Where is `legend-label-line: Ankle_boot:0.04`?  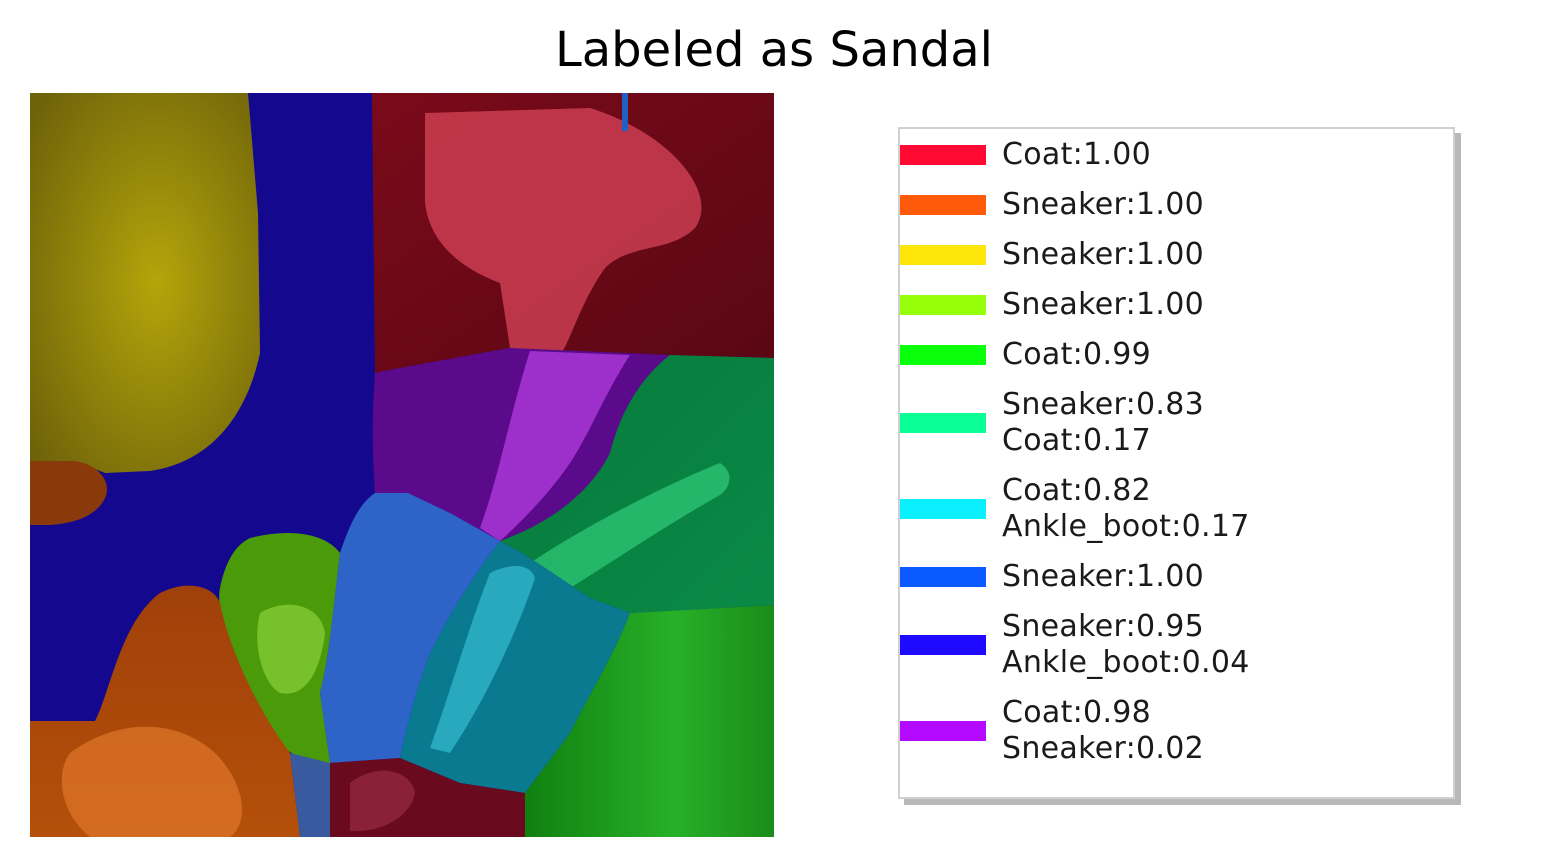 legend-label-line: Ankle_boot:0.04 is located at coordinates (1126, 662).